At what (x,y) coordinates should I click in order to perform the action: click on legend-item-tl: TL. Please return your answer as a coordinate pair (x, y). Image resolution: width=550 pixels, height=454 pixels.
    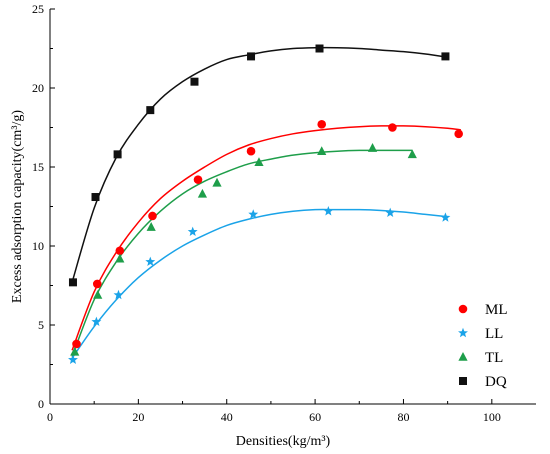
    Looking at the image, I should click on (480, 358).